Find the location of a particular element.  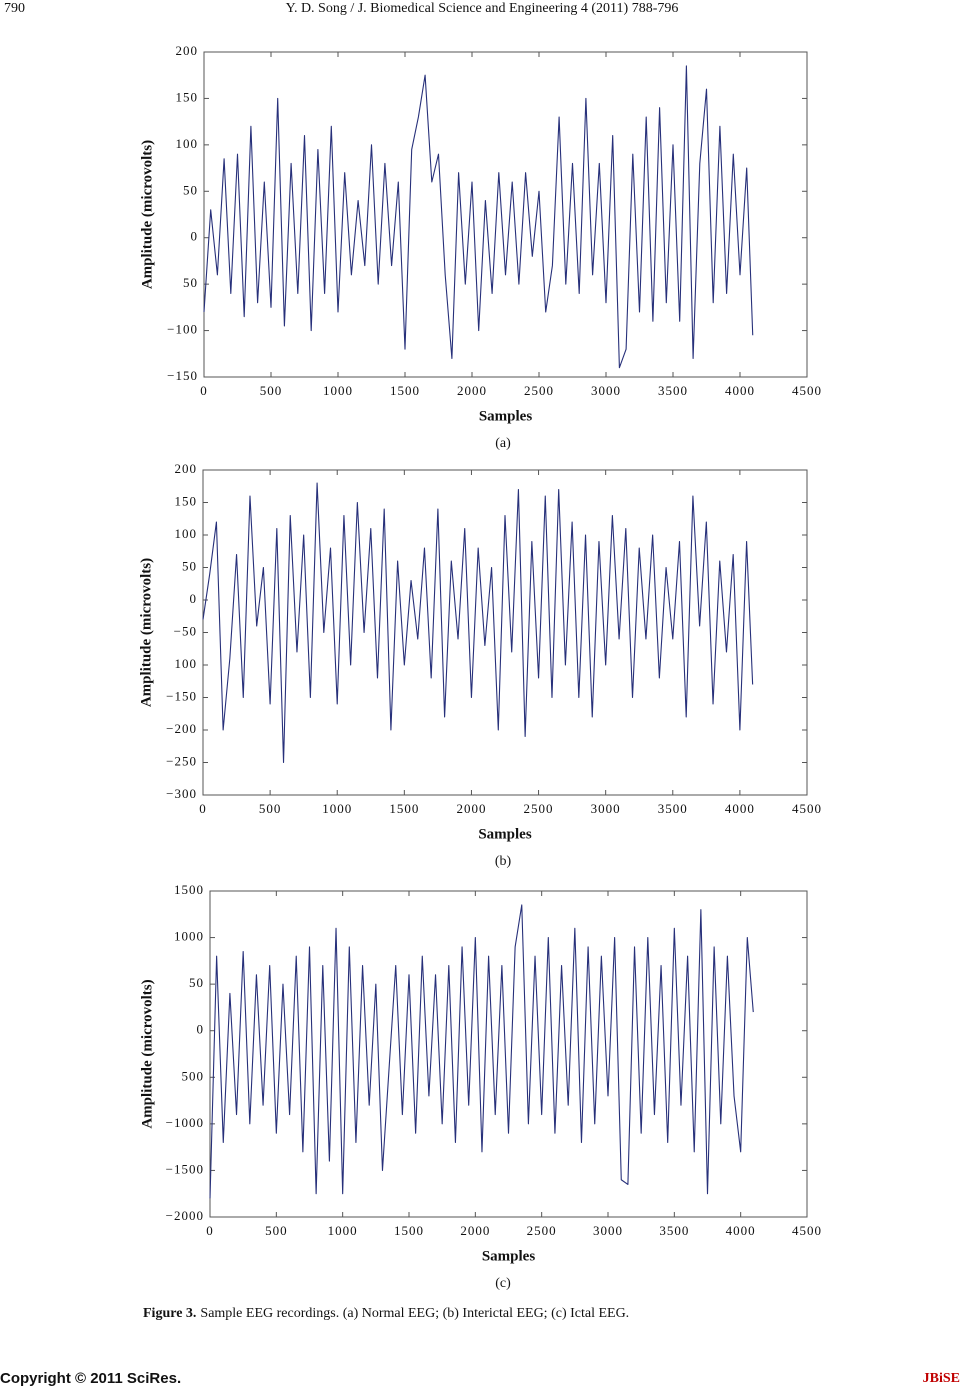

y-tick-label: −100 is located at coordinates (182, 329).